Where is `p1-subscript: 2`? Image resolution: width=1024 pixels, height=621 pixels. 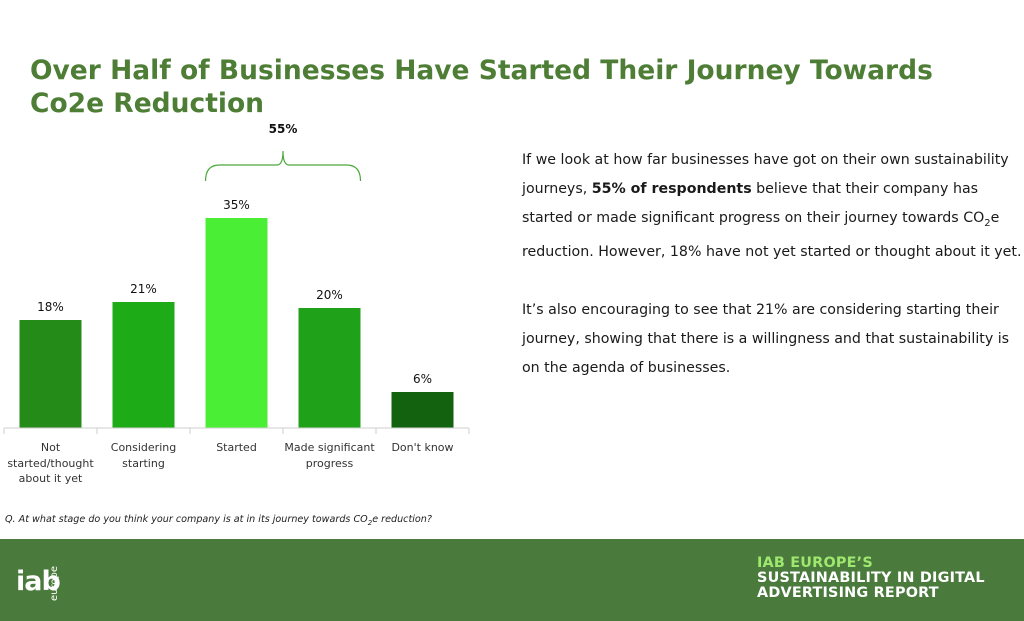
p1-subscript: 2 is located at coordinates (987, 223).